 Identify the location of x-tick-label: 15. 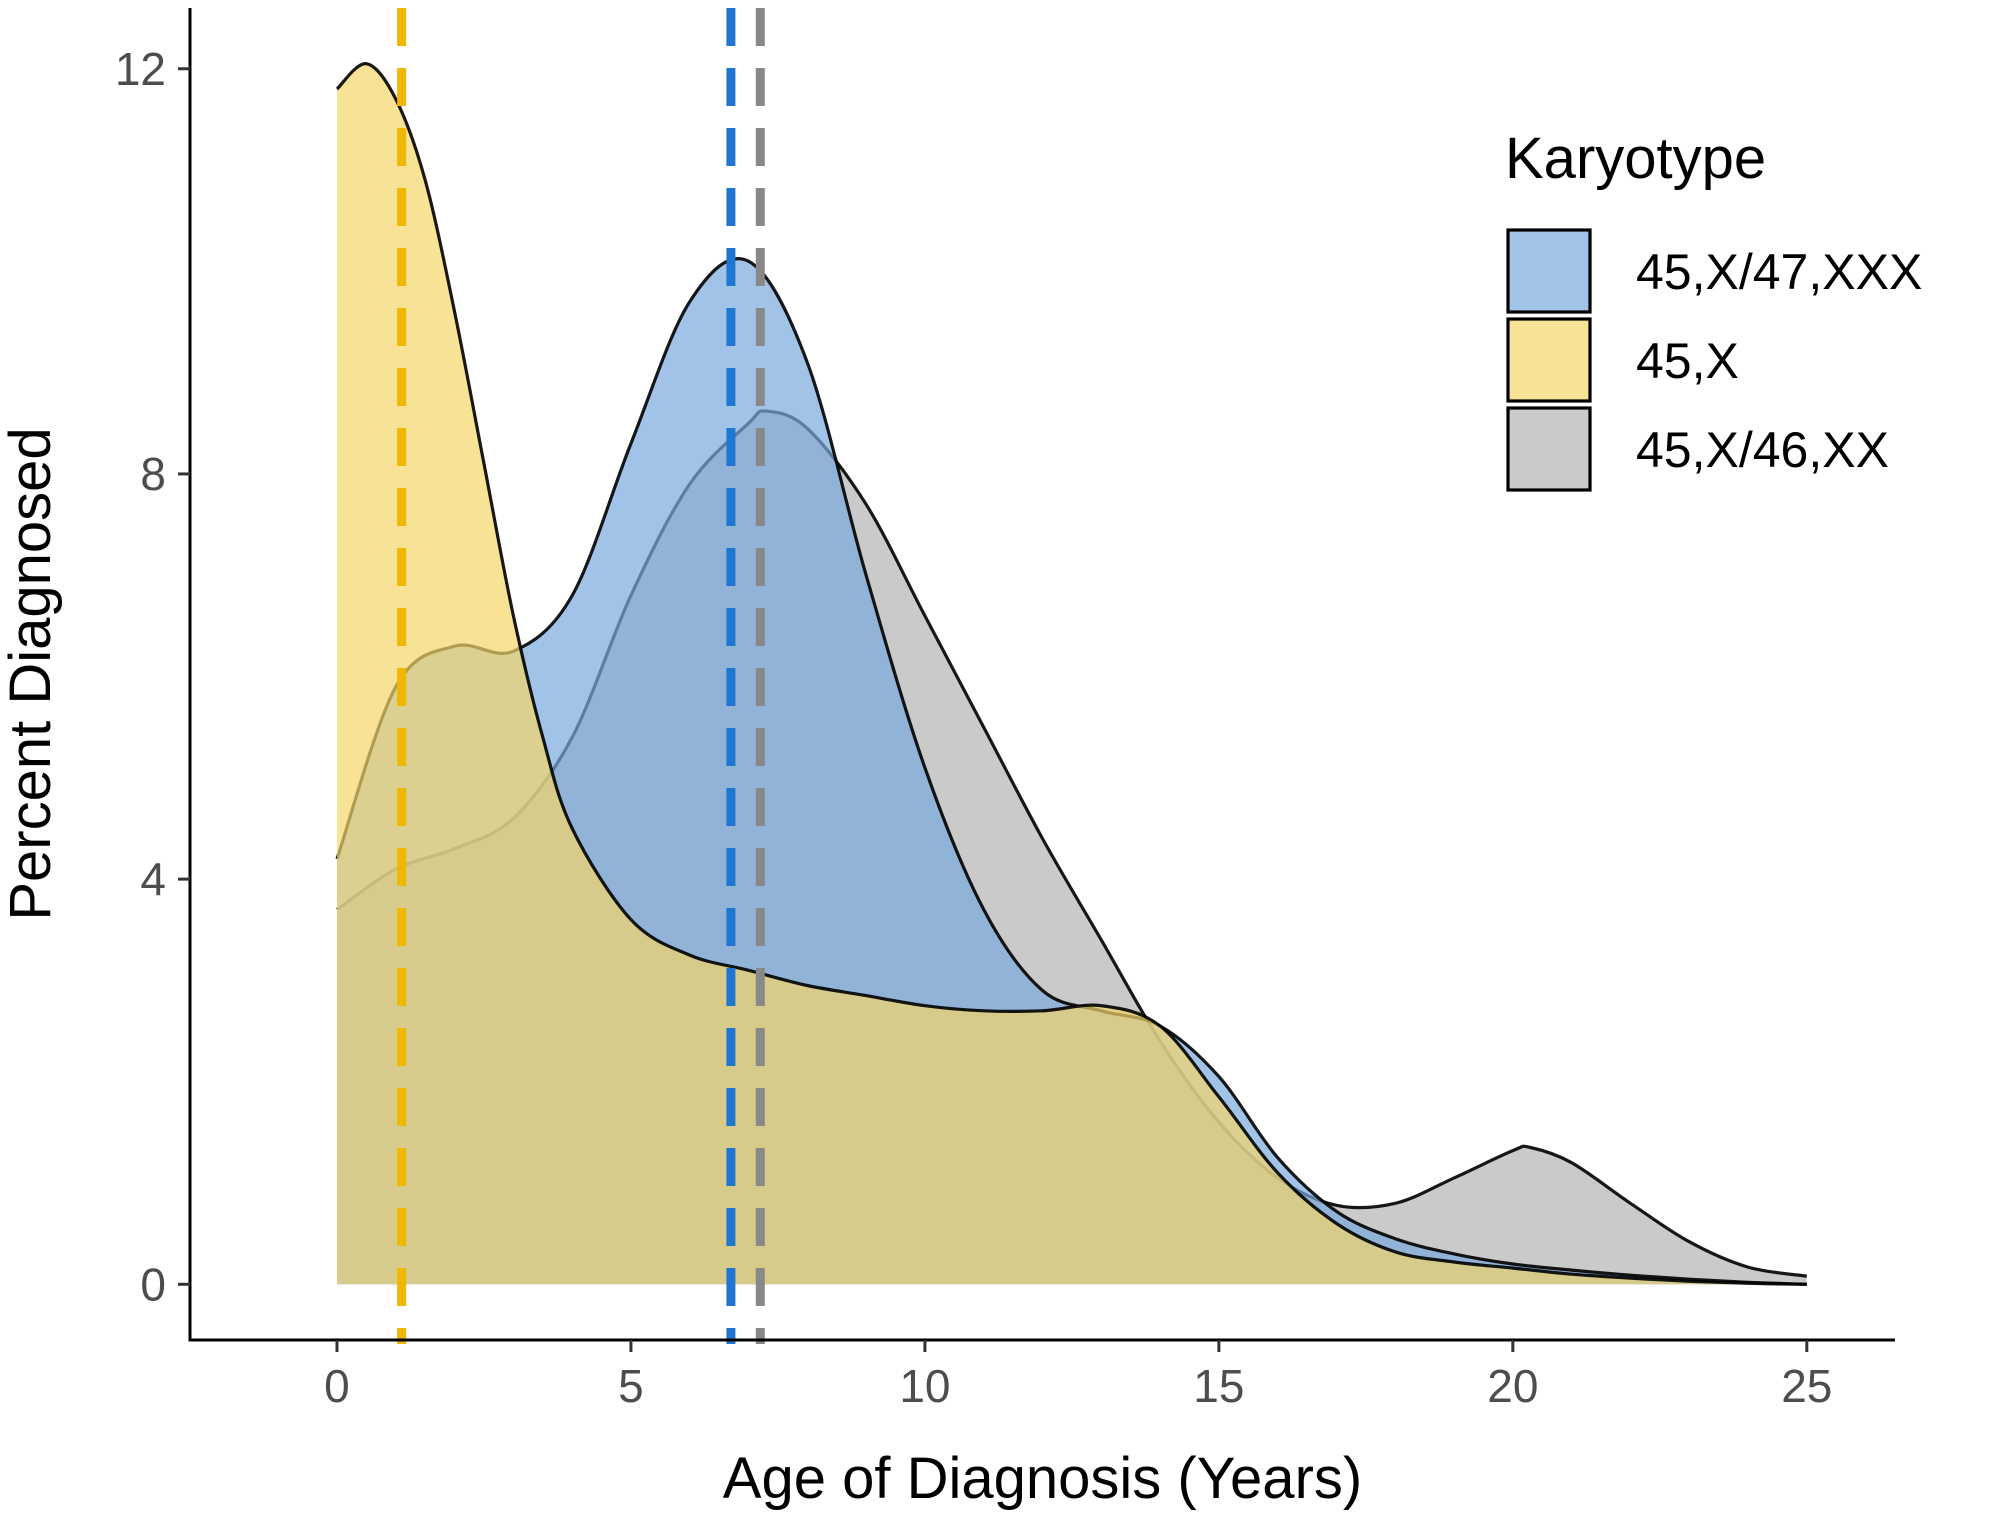
(1218, 1386).